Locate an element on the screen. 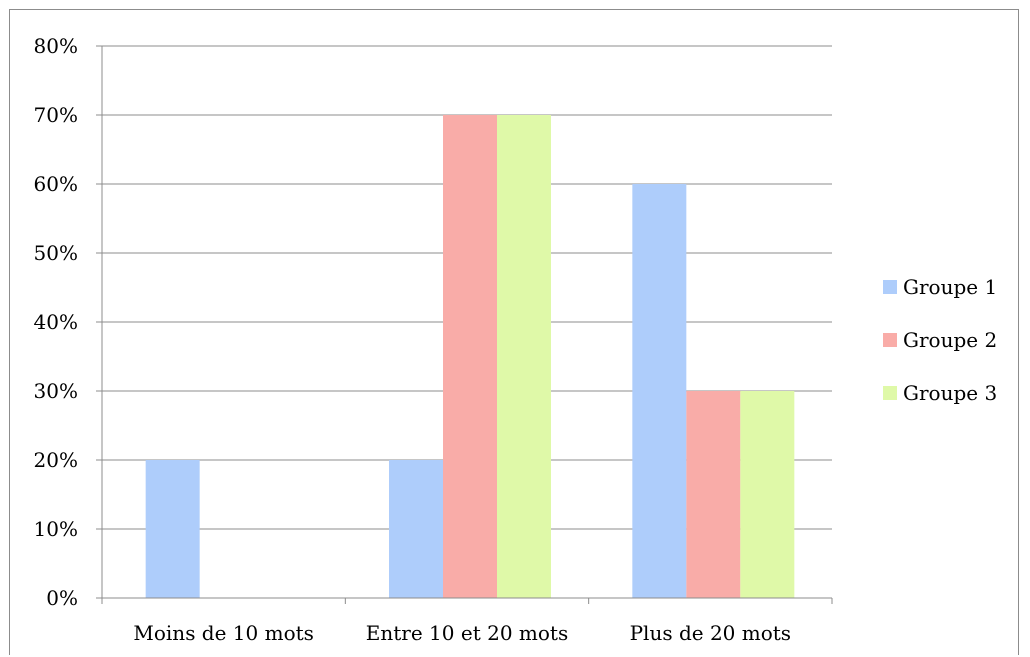  x-tick-label: Plus de 20 mots is located at coordinates (710, 633).